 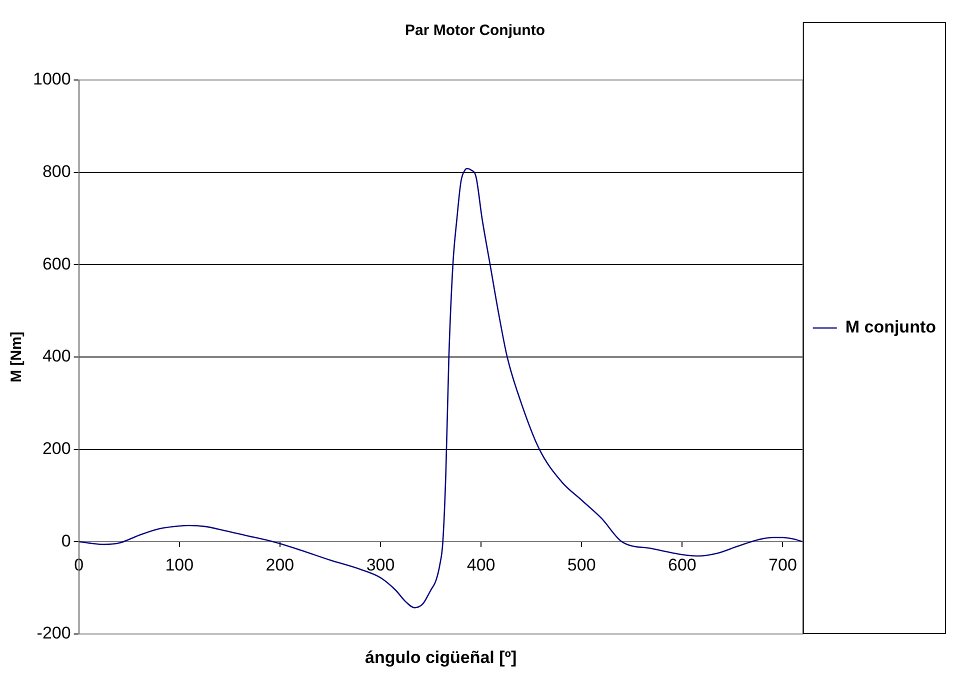 What do you see at coordinates (890, 327) in the screenshot?
I see `legend-label: M conjunto` at bounding box center [890, 327].